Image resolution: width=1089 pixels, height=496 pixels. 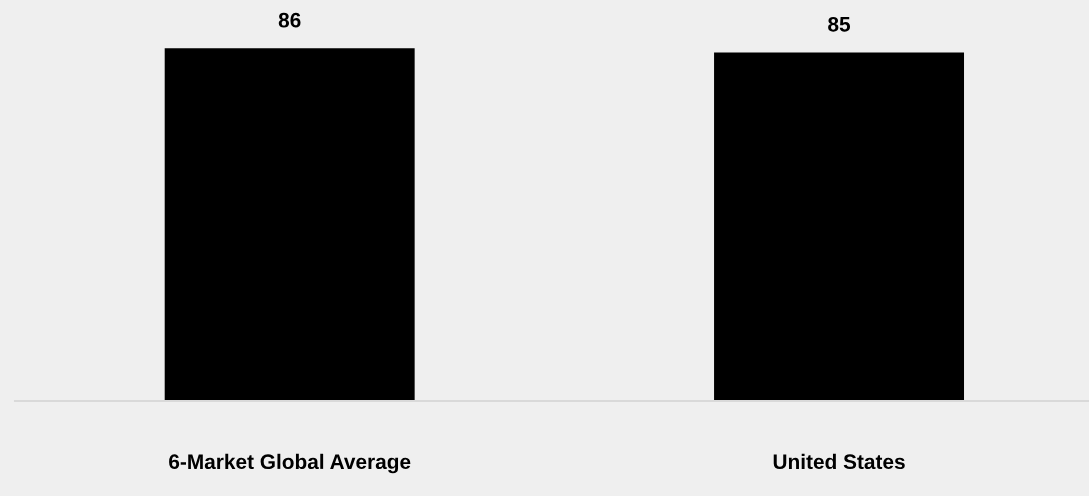 I want to click on x-tick-label: United States, so click(x=839, y=461).